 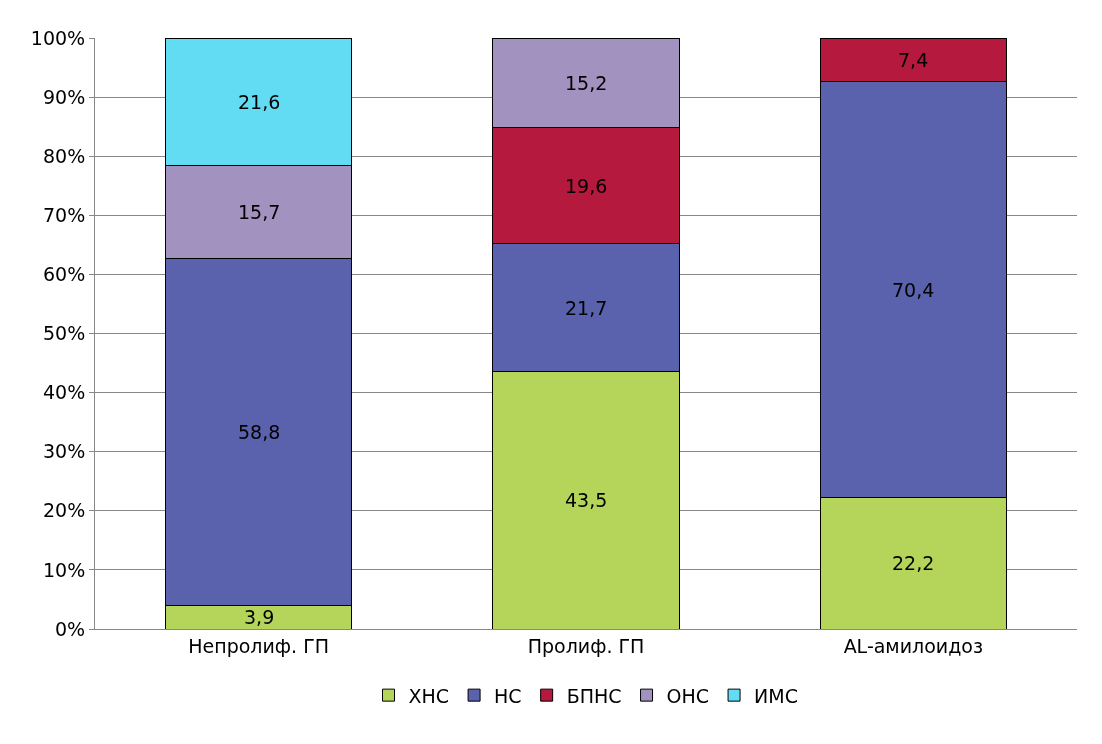 What do you see at coordinates (586, 83) in the screenshot?
I see `data-label: 15,2` at bounding box center [586, 83].